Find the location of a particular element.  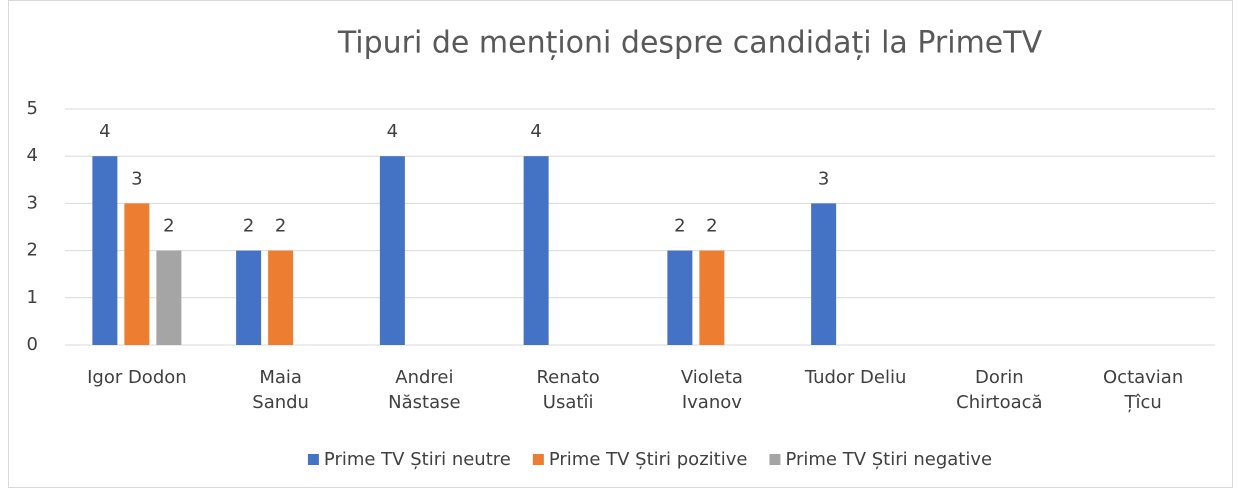

x-tick-label: Andrei Năstase is located at coordinates (424, 390).